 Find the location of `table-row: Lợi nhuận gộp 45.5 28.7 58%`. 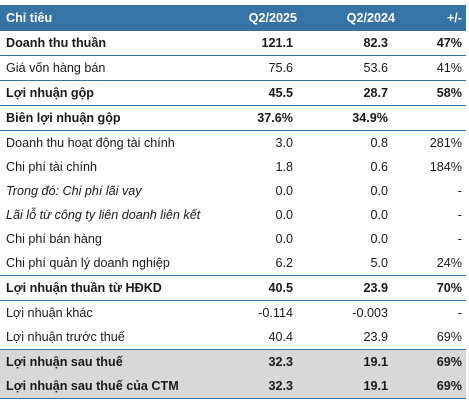

table-row: Lợi nhuận gộp 45.5 28.7 58% is located at coordinates (233, 93).